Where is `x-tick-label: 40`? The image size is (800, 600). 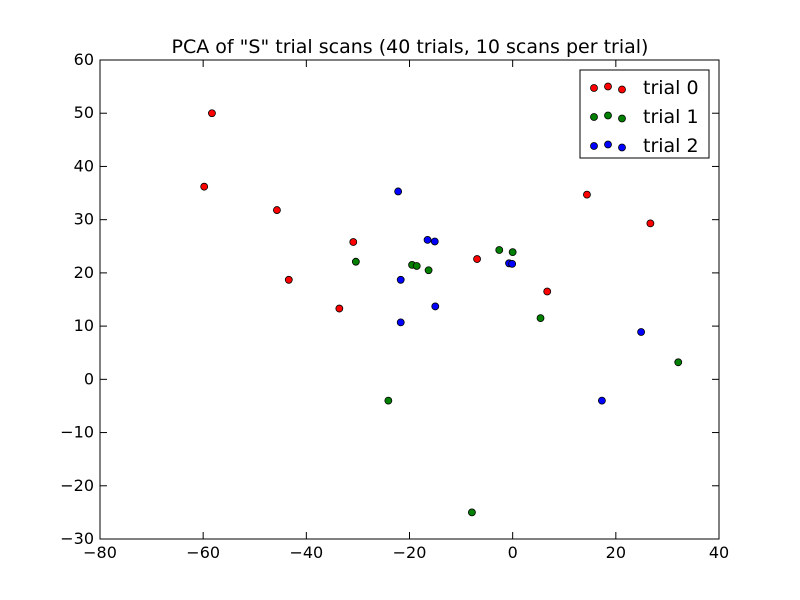 x-tick-label: 40 is located at coordinates (719, 552).